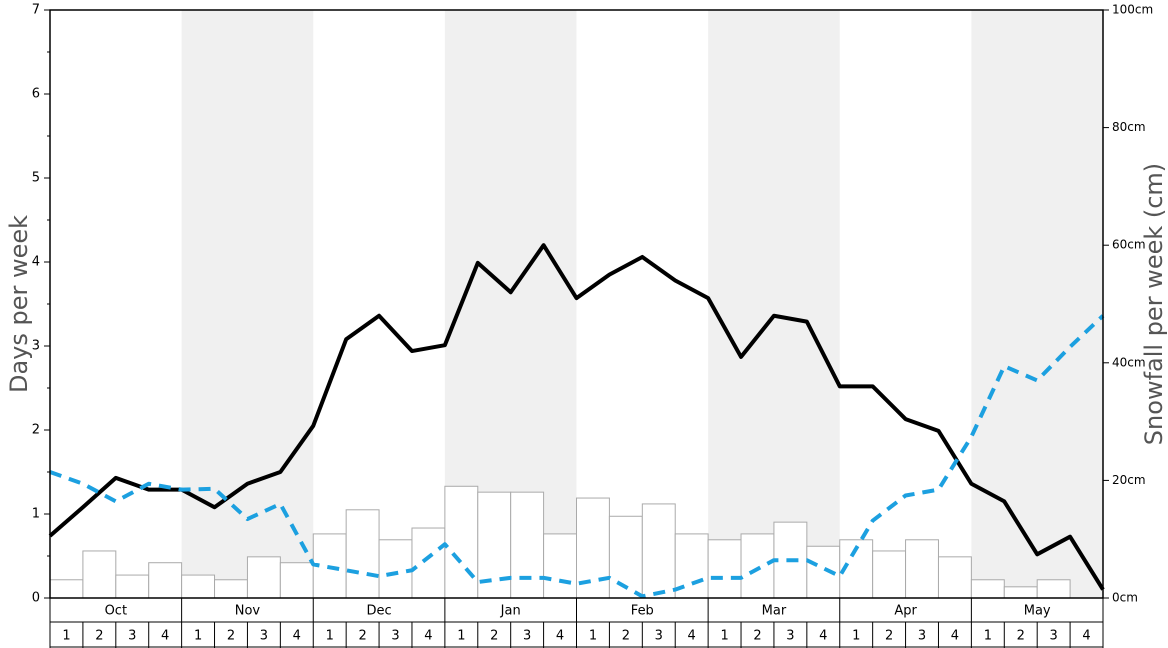  What do you see at coordinates (1154, 304) in the screenshot?
I see `y2-axis-label: Snowfall per week (cm)` at bounding box center [1154, 304].